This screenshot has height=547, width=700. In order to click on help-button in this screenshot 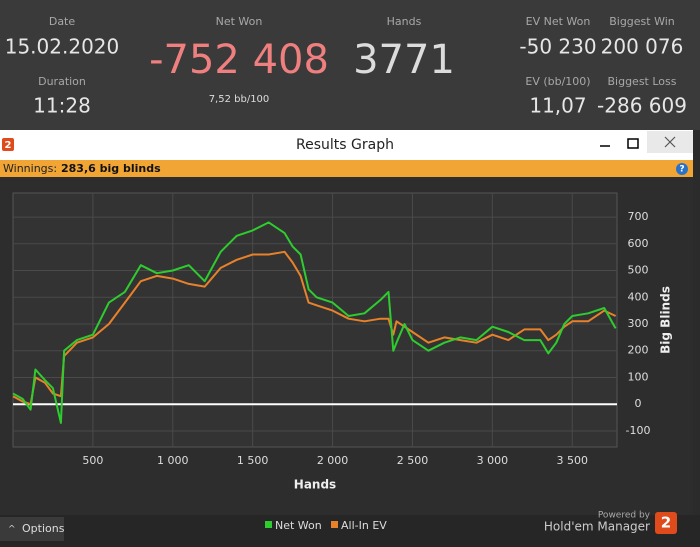, I will do `click(682, 169)`.